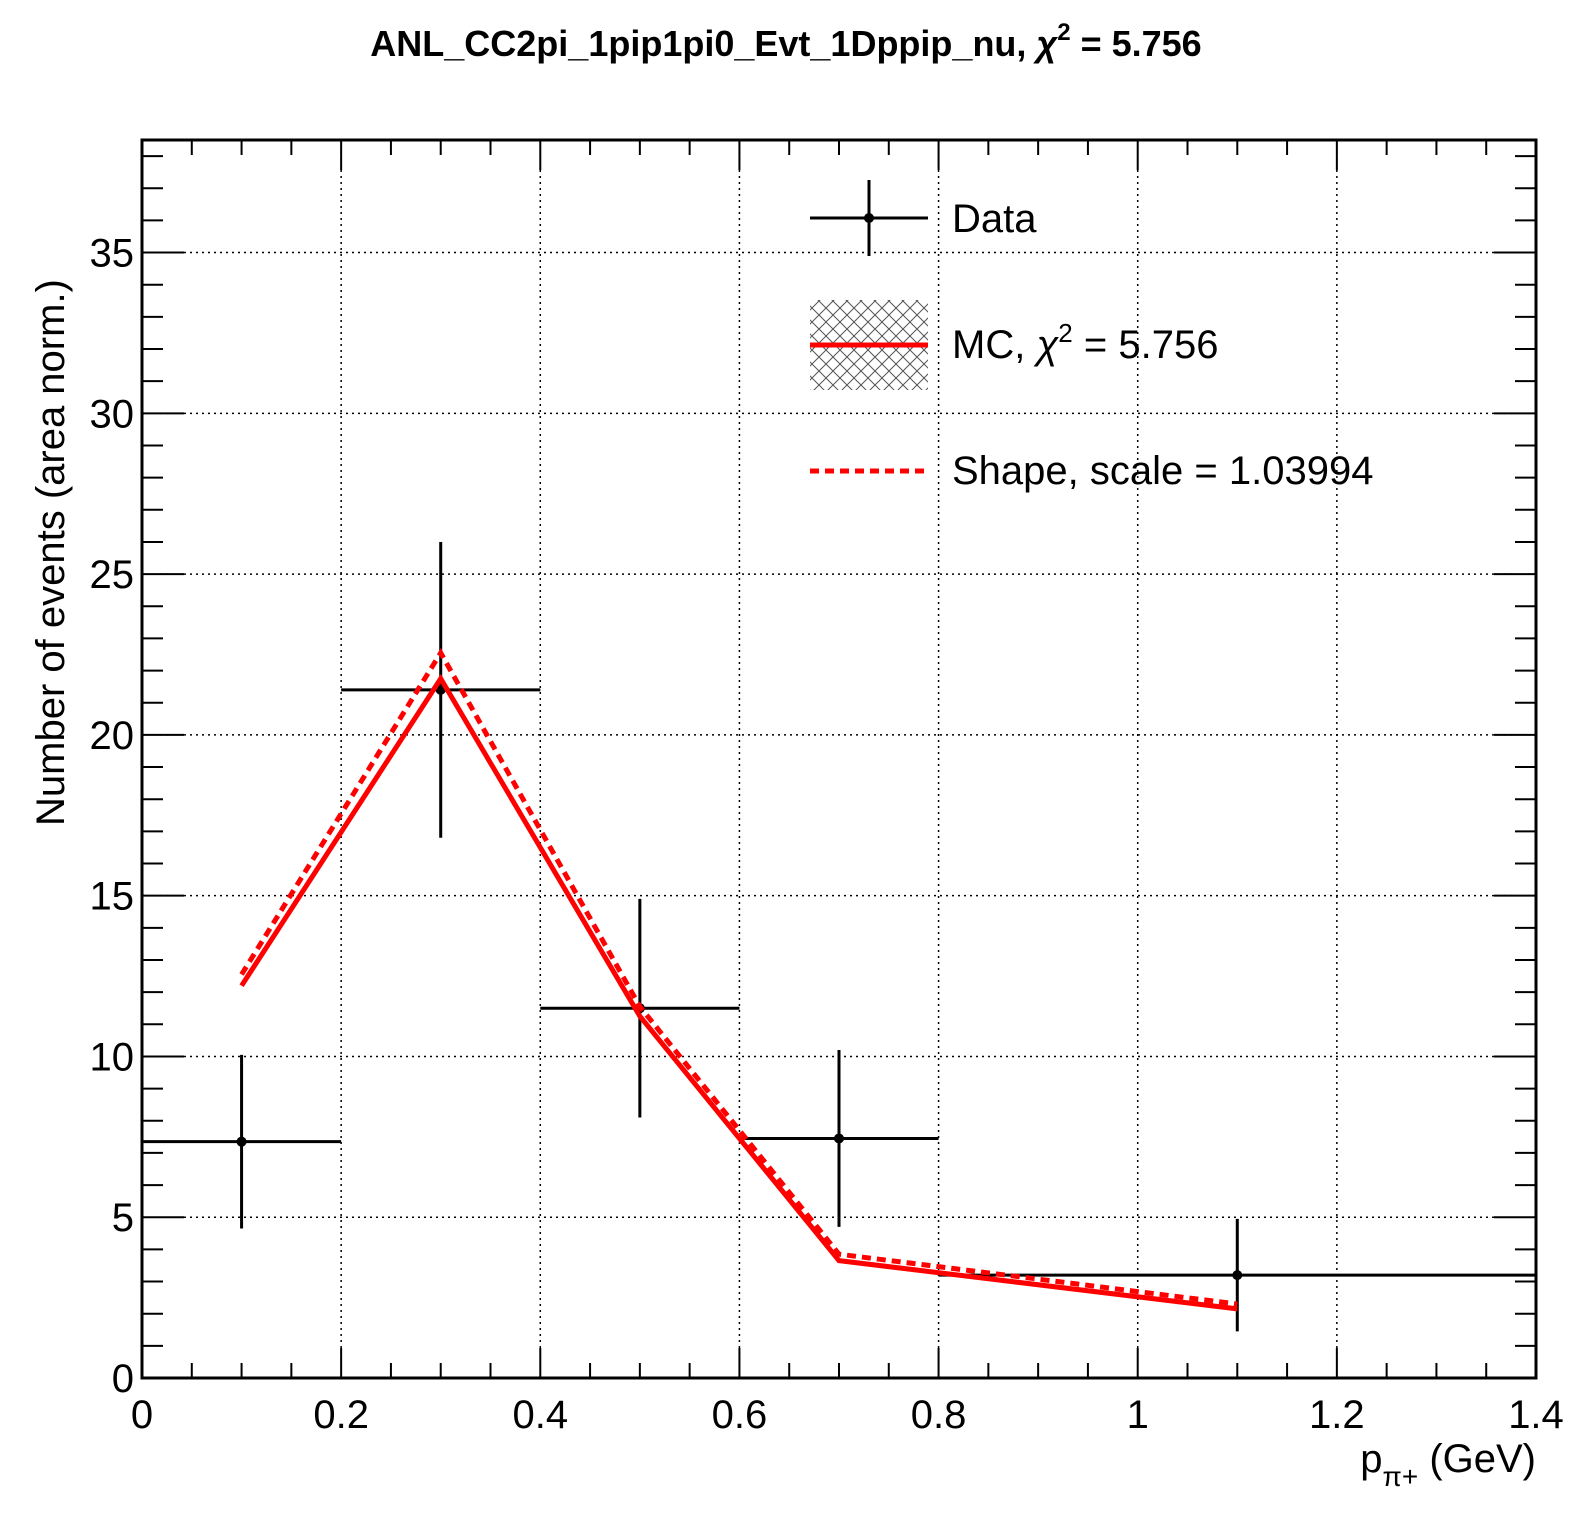  I want to click on legend-item-mc: MC, χ2 = 5.756, so click(1014, 345).